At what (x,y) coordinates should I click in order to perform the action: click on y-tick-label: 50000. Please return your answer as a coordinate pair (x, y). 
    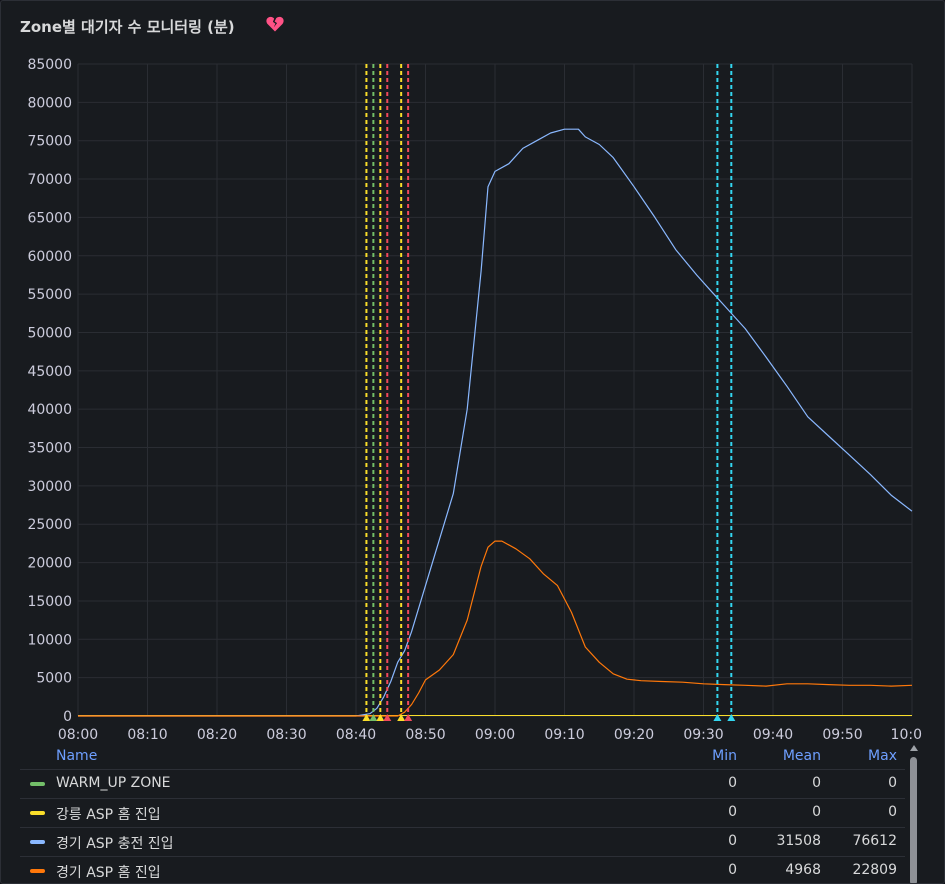
    Looking at the image, I should click on (49, 333).